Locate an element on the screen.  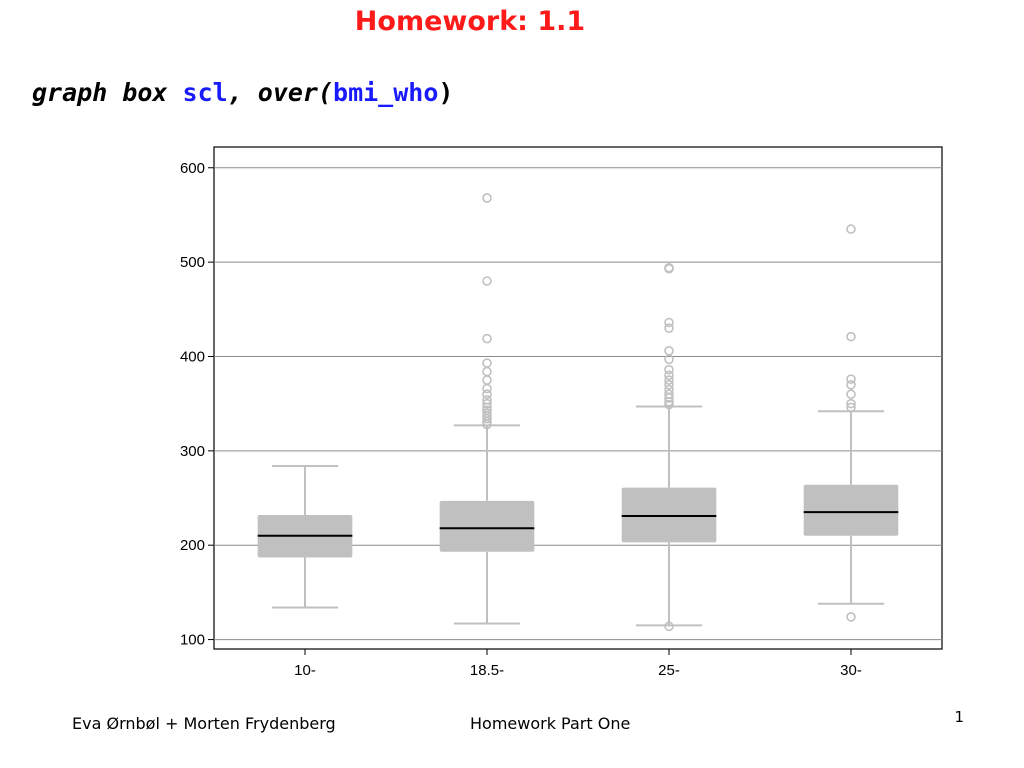
x-tick-label: 10- is located at coordinates (305, 670).